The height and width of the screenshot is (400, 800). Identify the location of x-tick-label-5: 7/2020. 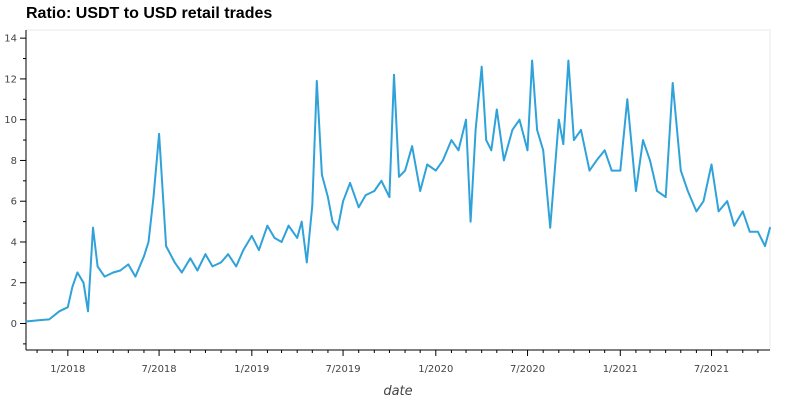
(527, 369).